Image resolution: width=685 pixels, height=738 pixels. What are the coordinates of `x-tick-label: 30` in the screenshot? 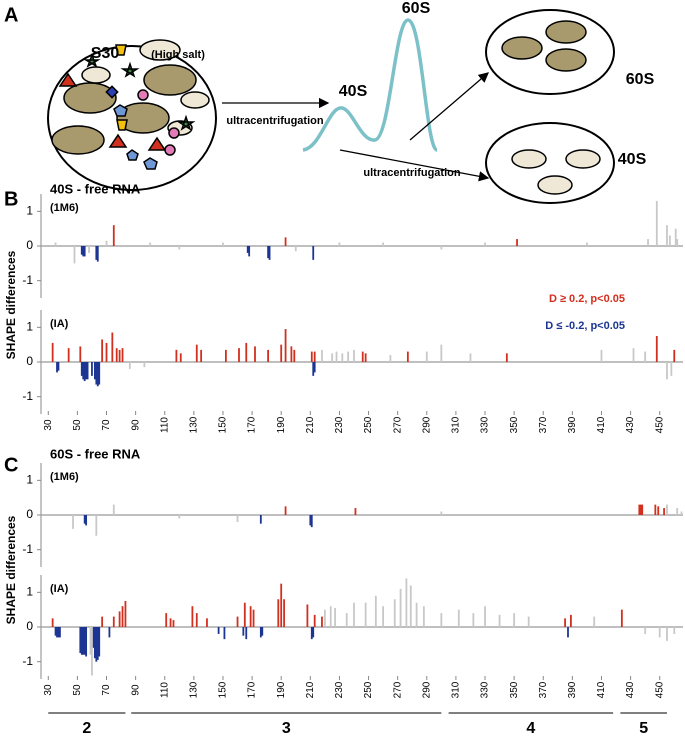 It's located at (48, 690).